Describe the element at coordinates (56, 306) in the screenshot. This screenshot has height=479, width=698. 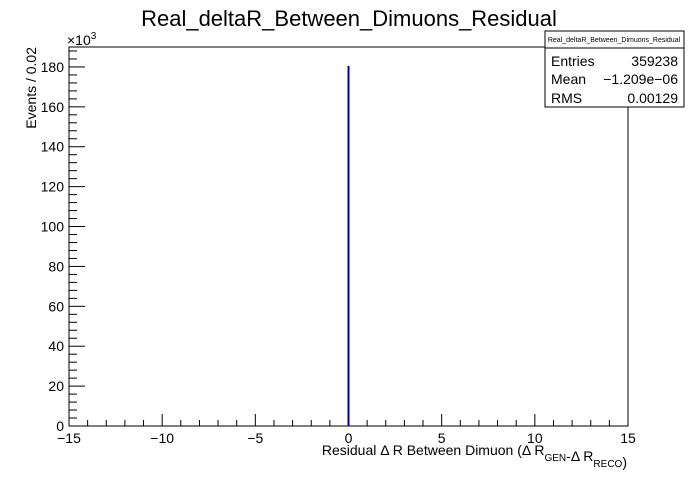
I see `y-tick-label: 60` at that location.